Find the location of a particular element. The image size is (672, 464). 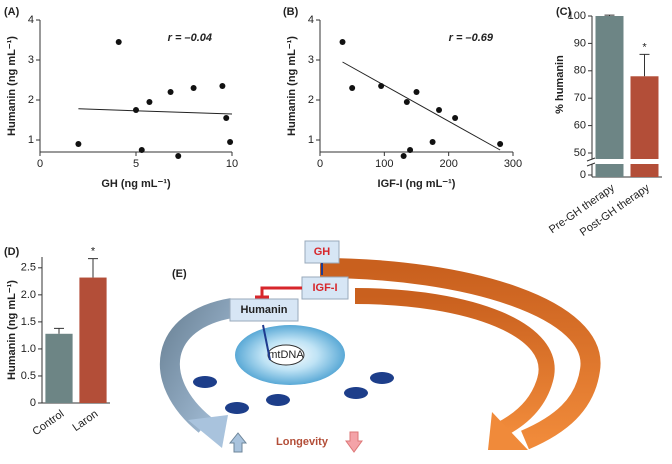

down-arrow is located at coordinates (354, 442).